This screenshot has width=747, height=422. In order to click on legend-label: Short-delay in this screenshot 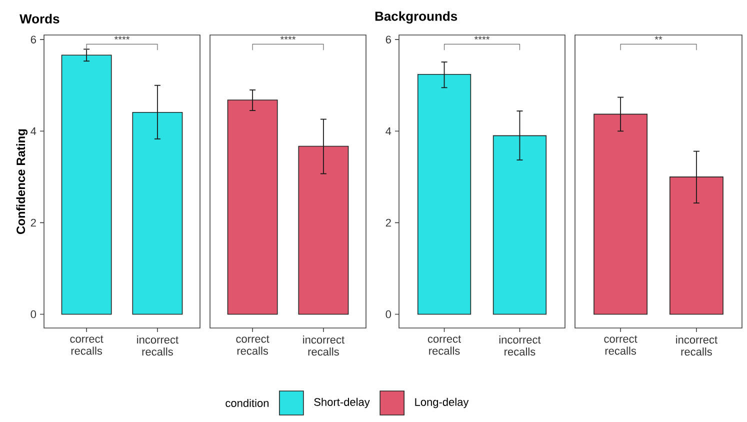, I will do `click(342, 403)`.